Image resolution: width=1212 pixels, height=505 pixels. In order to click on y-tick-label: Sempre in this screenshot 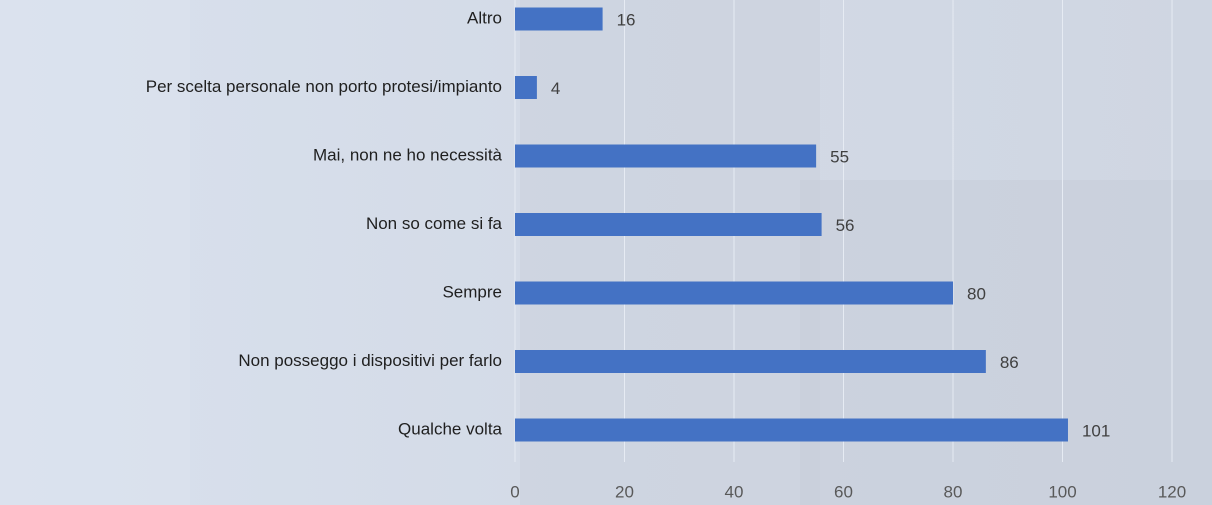, I will do `click(472, 291)`.